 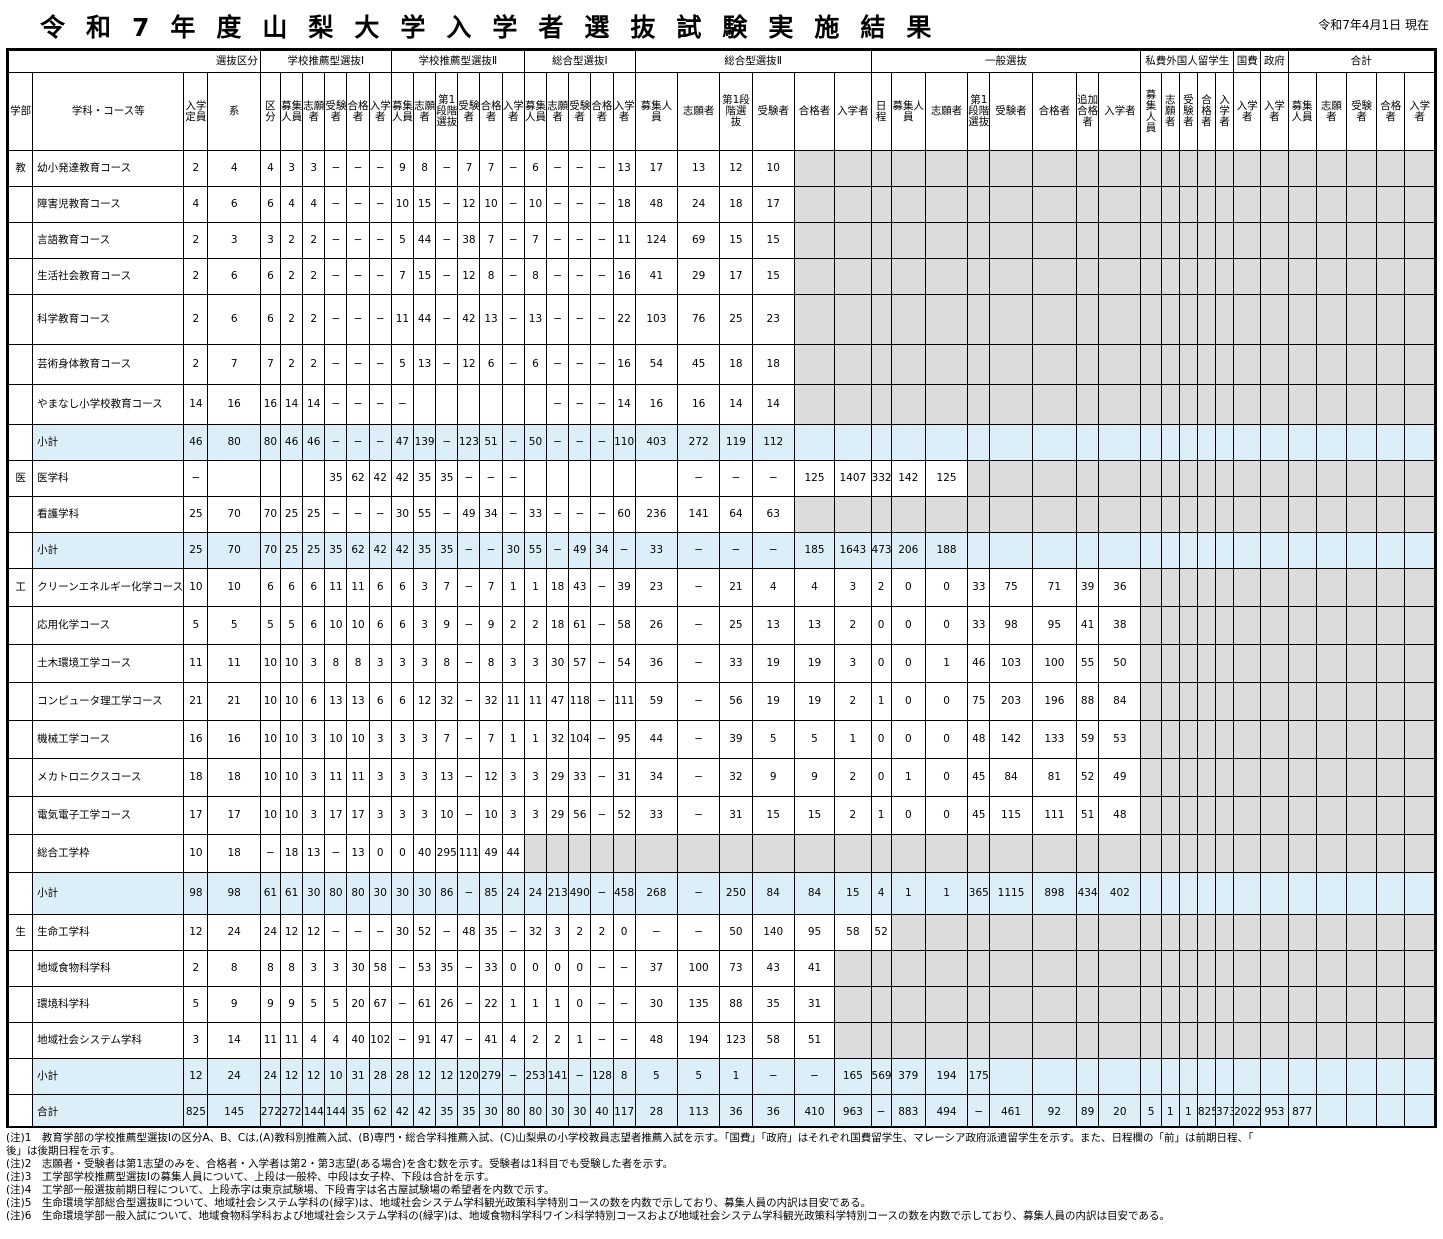 What do you see at coordinates (358, 1040) in the screenshot?
I see `value-cell: 40` at bounding box center [358, 1040].